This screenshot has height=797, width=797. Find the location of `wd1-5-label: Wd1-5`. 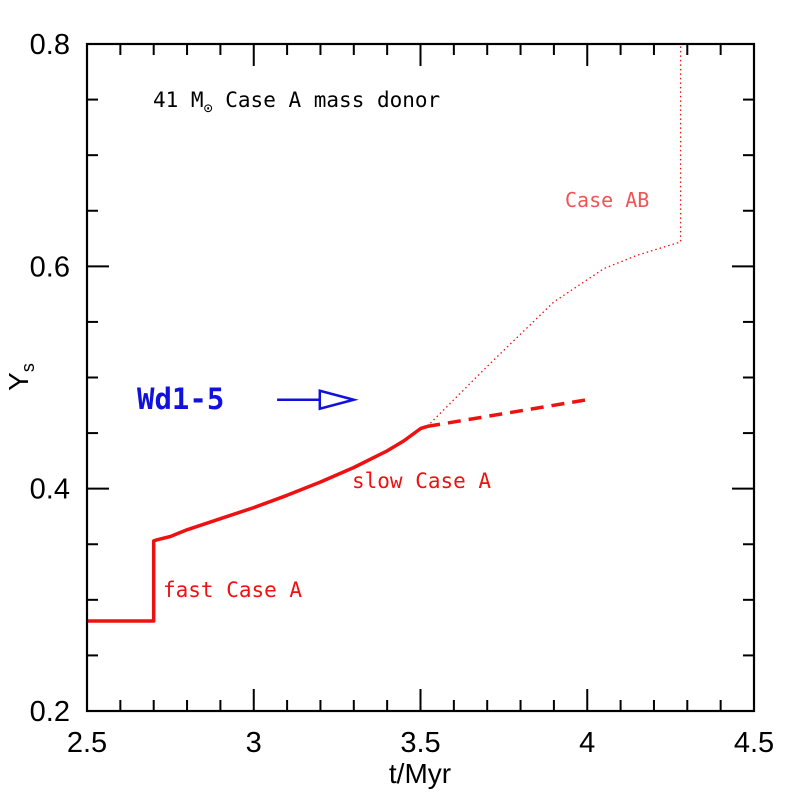

wd1-5-label: Wd1-5 is located at coordinates (180, 399).